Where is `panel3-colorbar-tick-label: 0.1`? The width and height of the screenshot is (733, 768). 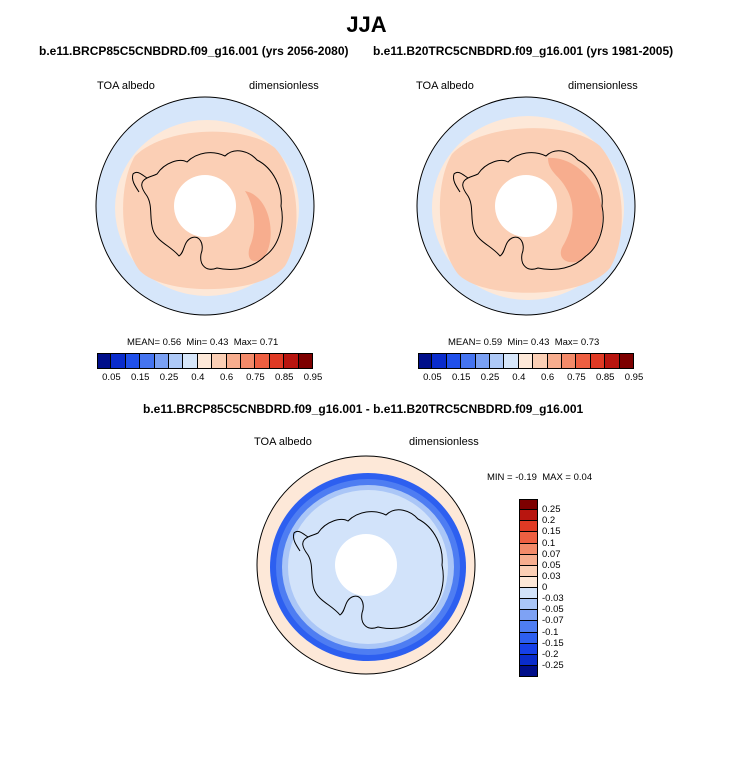 panel3-colorbar-tick-label: 0.1 is located at coordinates (549, 543).